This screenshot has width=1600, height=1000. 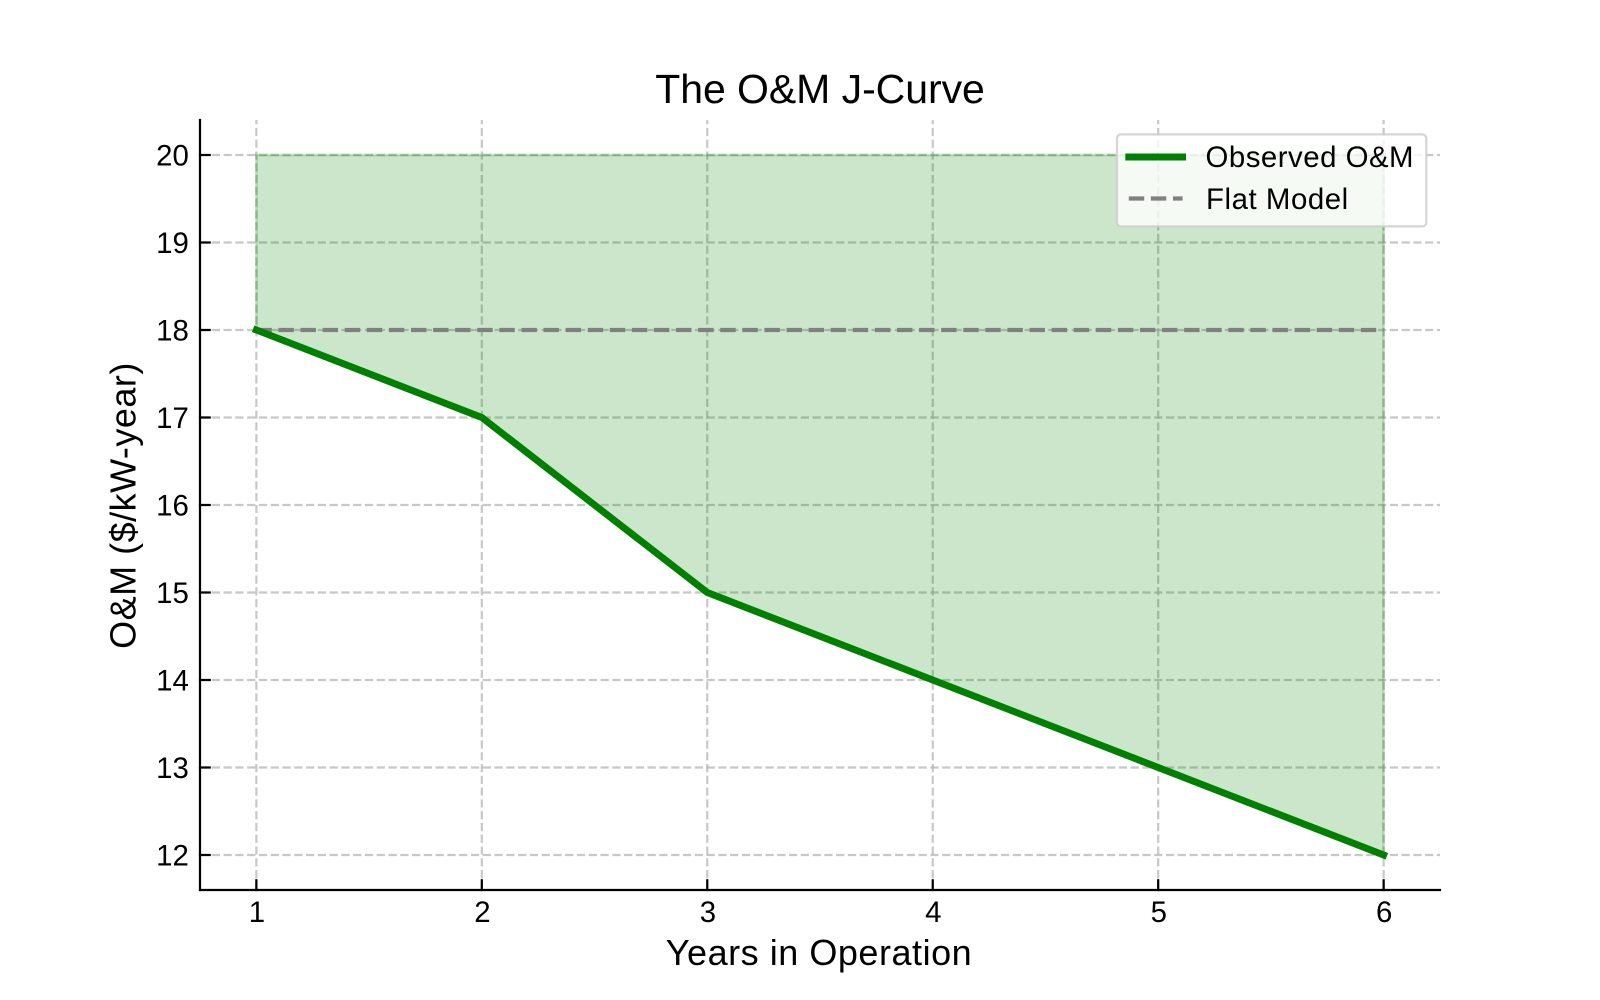 What do you see at coordinates (172, 418) in the screenshot?
I see `svg-text: 17` at bounding box center [172, 418].